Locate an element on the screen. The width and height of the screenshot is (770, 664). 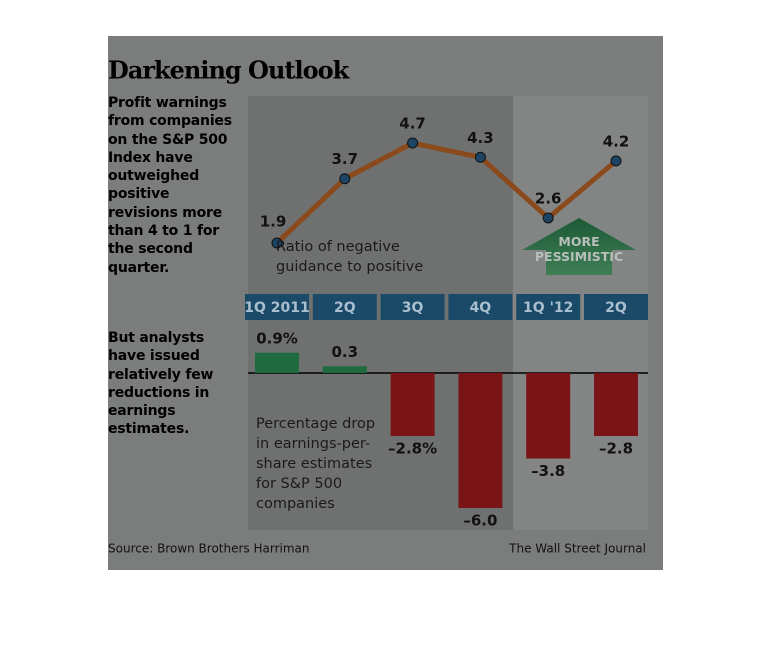
x-tick-label: 1Q '12 is located at coordinates (548, 308).